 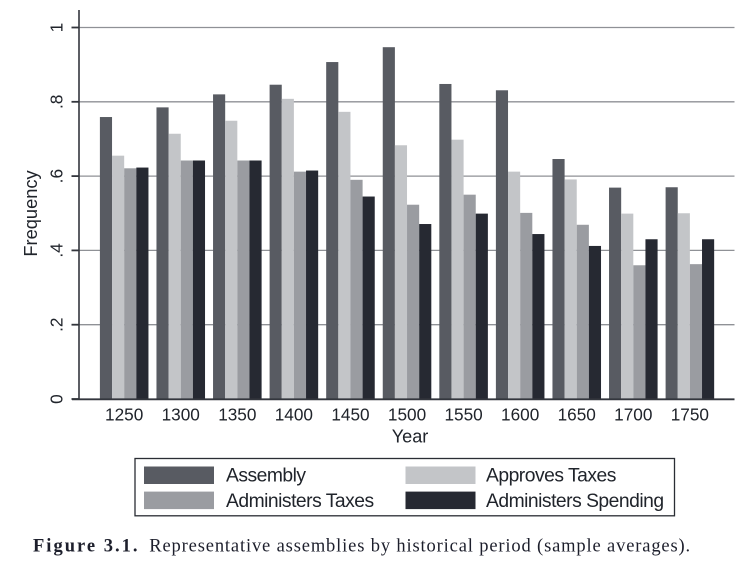 What do you see at coordinates (57, 102) in the screenshot?
I see `svg-text: .8` at bounding box center [57, 102].